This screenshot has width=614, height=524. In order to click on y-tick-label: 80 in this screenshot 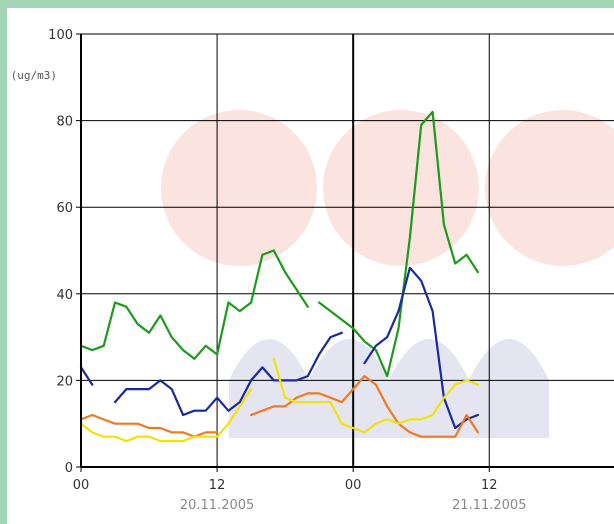, I will do `click(64, 122)`.